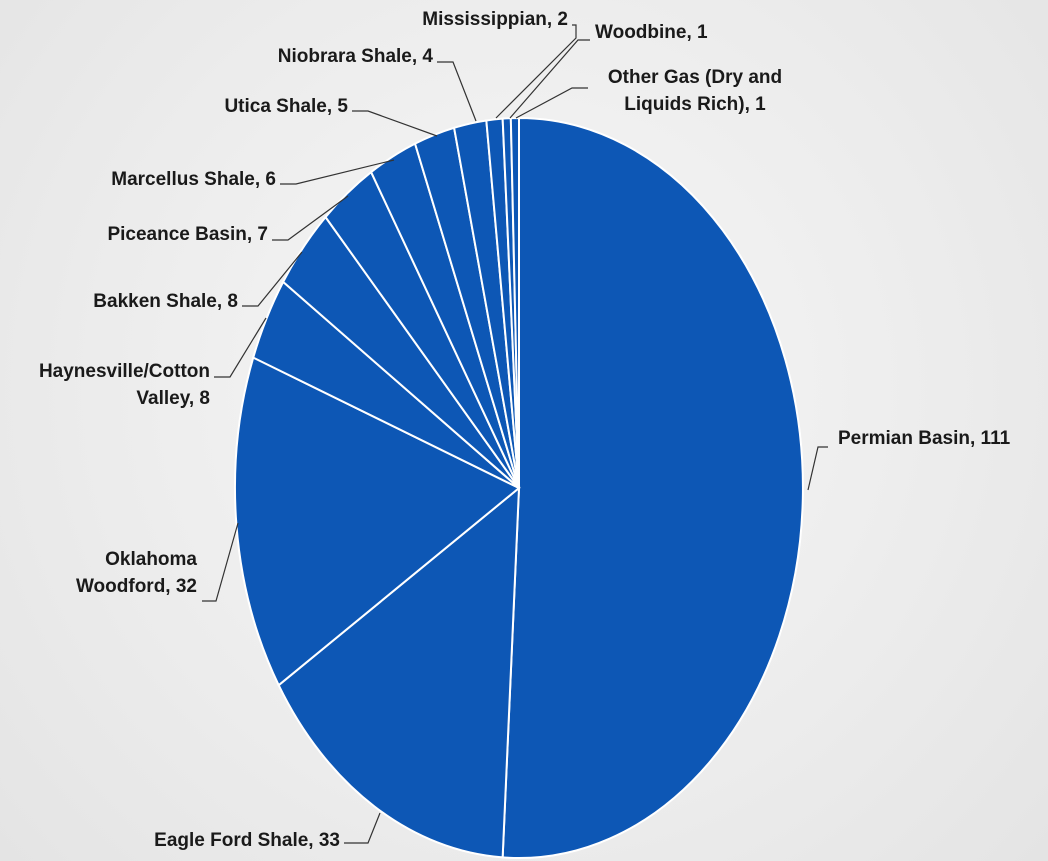 The height and width of the screenshot is (861, 1048). What do you see at coordinates (399, 672) in the screenshot?
I see `pie-slice-eagle-ford-shale` at bounding box center [399, 672].